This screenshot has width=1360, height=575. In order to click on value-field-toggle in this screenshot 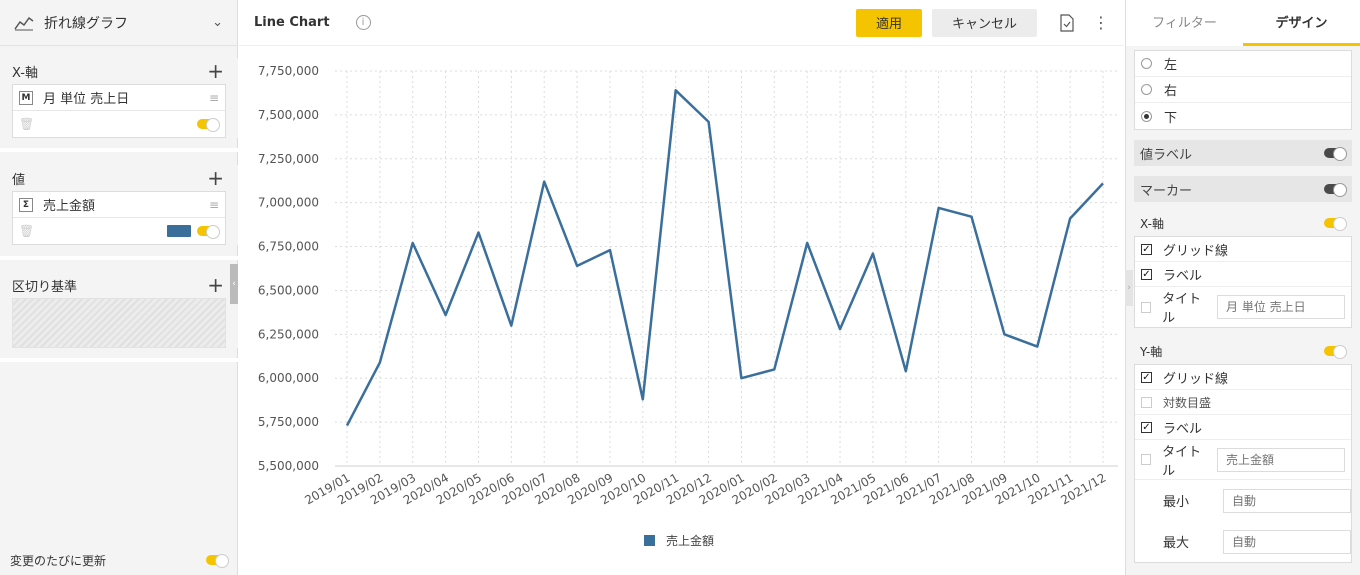, I will do `click(208, 232)`.